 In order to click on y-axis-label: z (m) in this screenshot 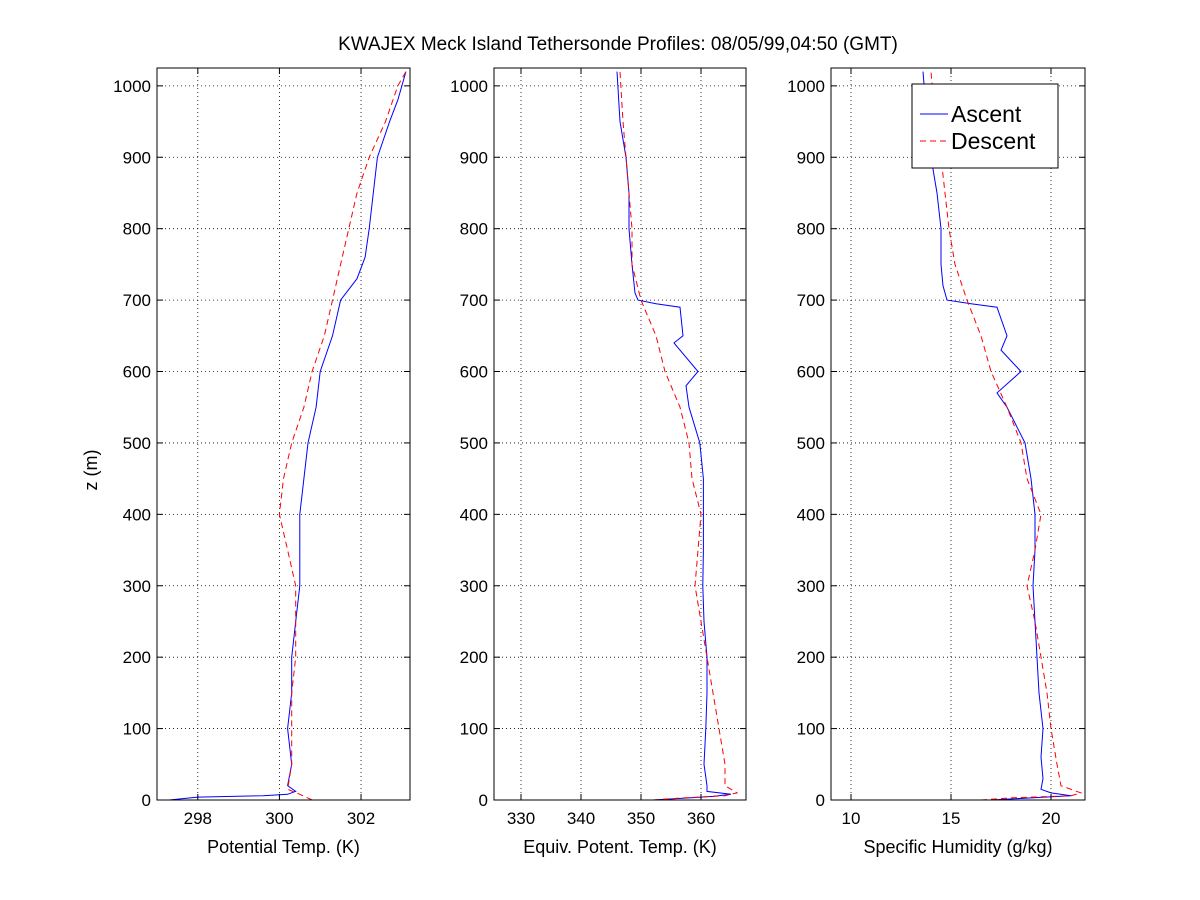, I will do `click(91, 470)`.